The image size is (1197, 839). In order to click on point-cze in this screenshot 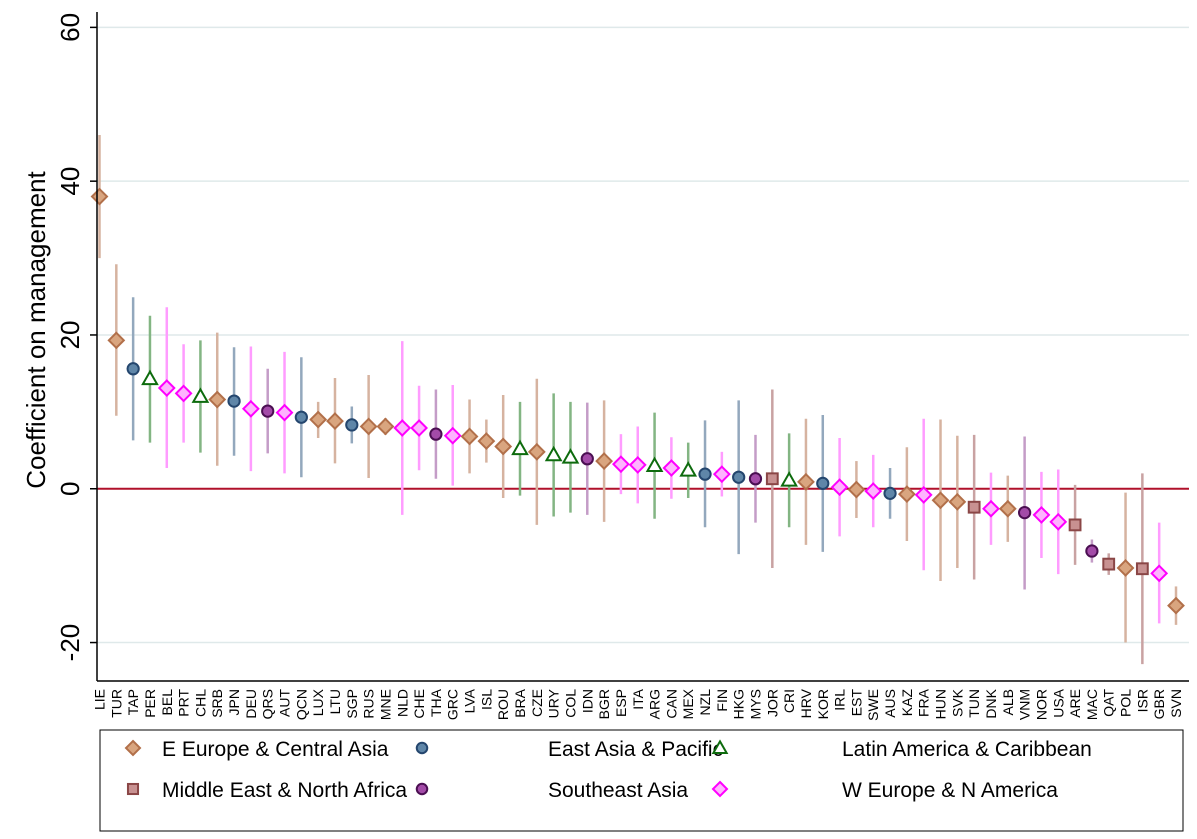, I will do `click(536, 451)`.